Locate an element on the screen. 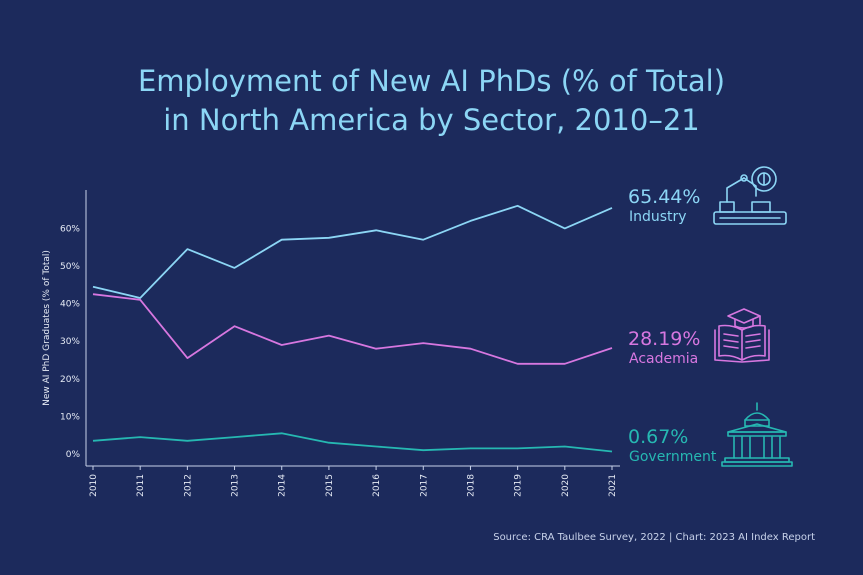 This screenshot has width=863, height=575. series-line-industry is located at coordinates (352, 251).